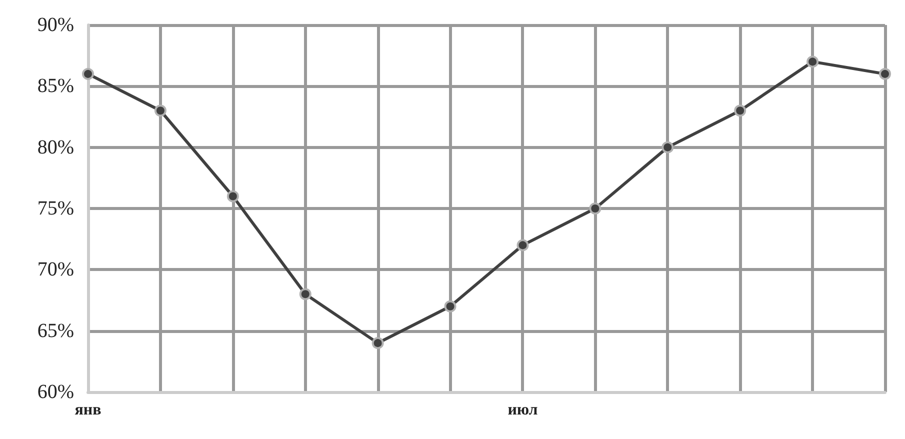 This screenshot has height=439, width=905. What do you see at coordinates (55, 269) in the screenshot?
I see `y-tick-label: 70%` at bounding box center [55, 269].